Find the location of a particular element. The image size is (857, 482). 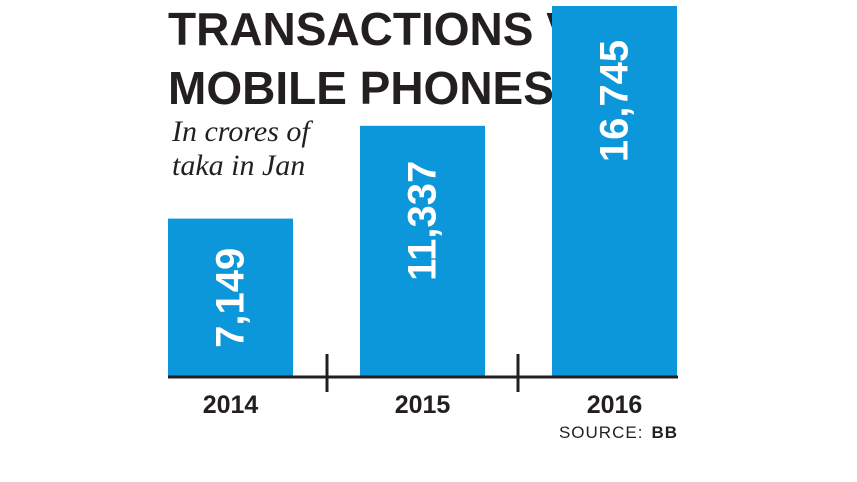

source-note: SOURCE: BB is located at coordinates (618, 432).